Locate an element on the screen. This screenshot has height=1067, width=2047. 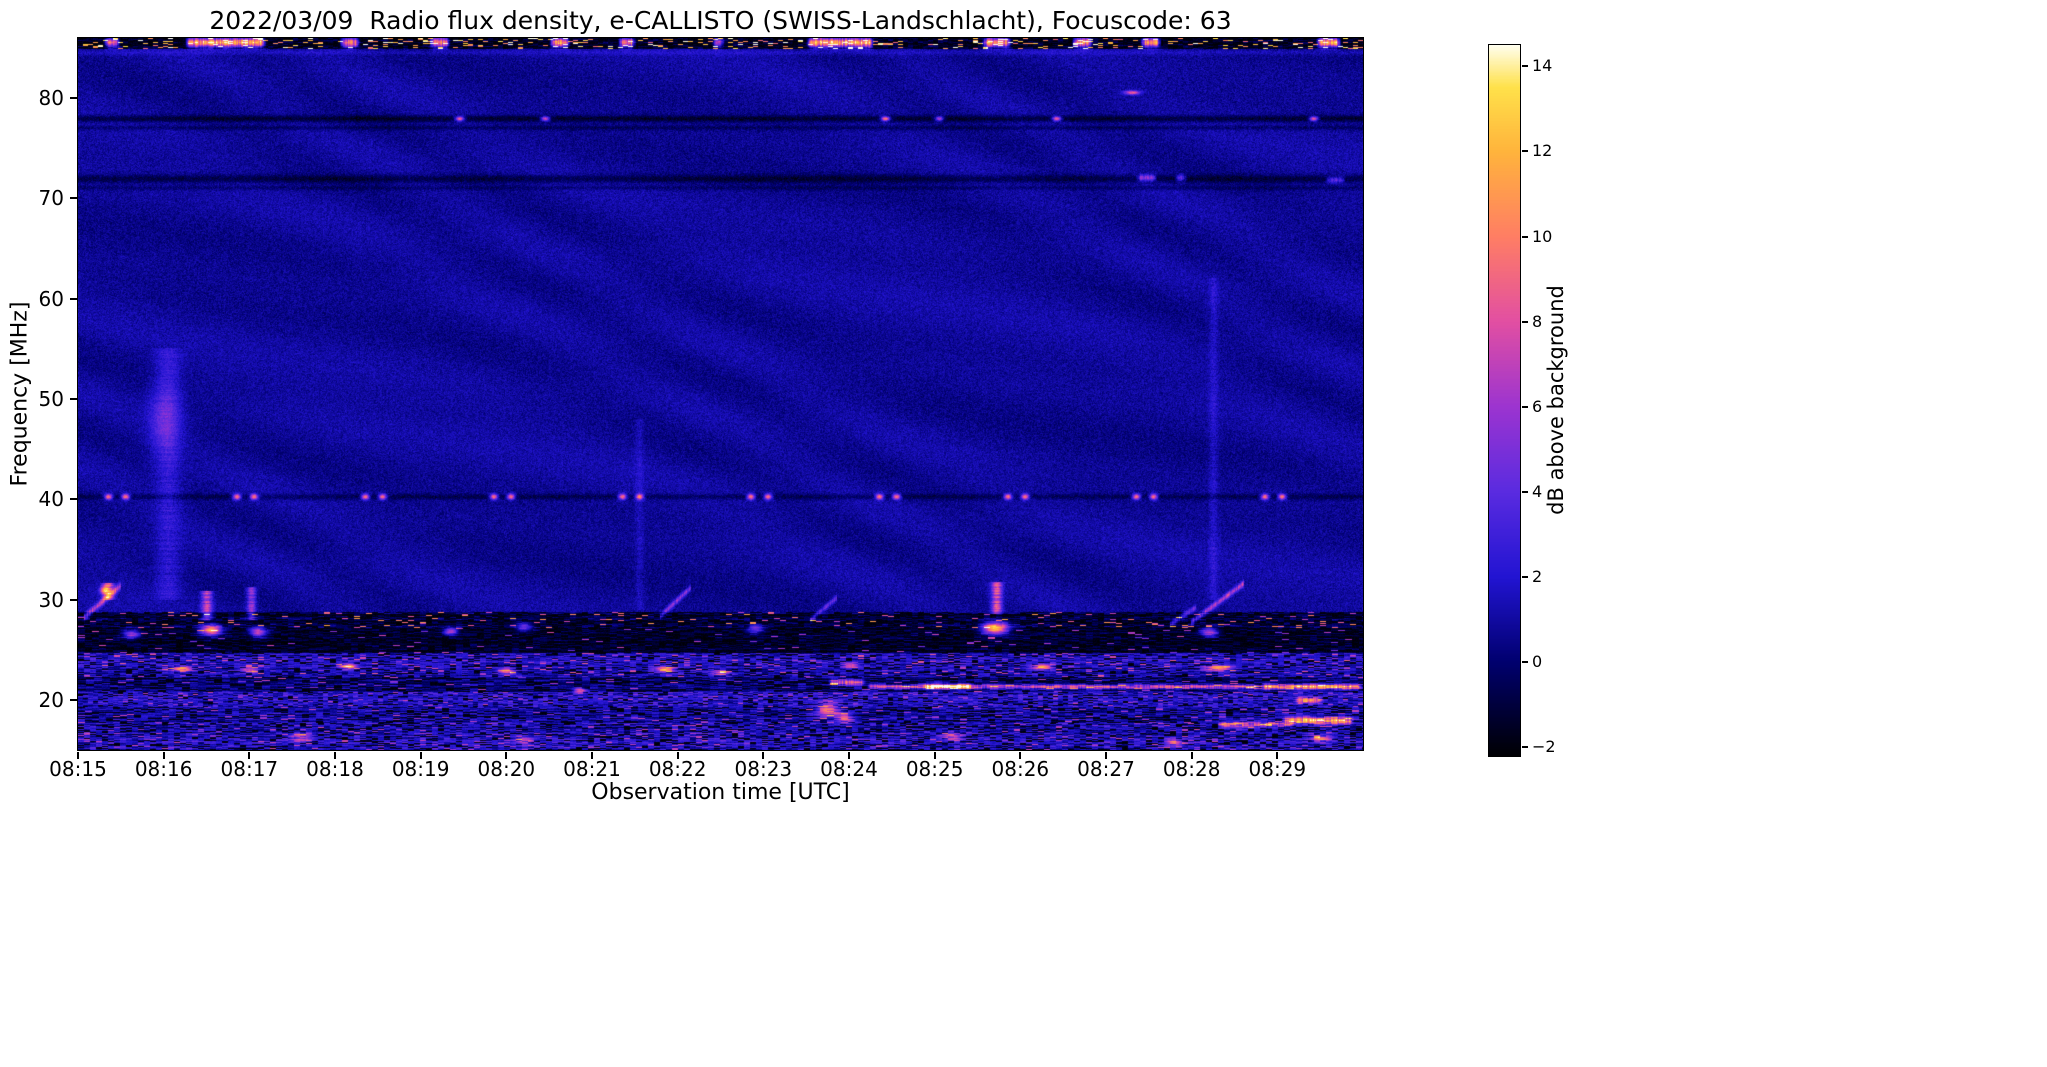
x-axis-label: Observation time [UTC] is located at coordinates (720, 792).